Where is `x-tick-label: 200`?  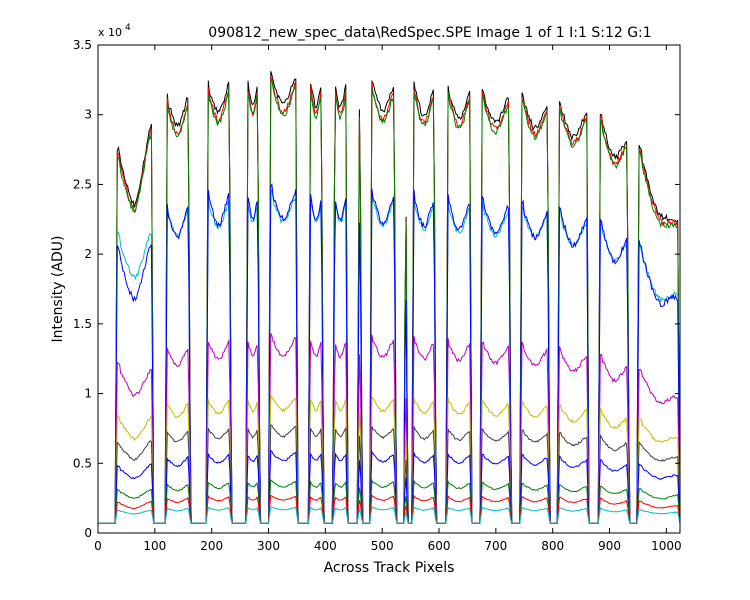
x-tick-label: 200 is located at coordinates (211, 546).